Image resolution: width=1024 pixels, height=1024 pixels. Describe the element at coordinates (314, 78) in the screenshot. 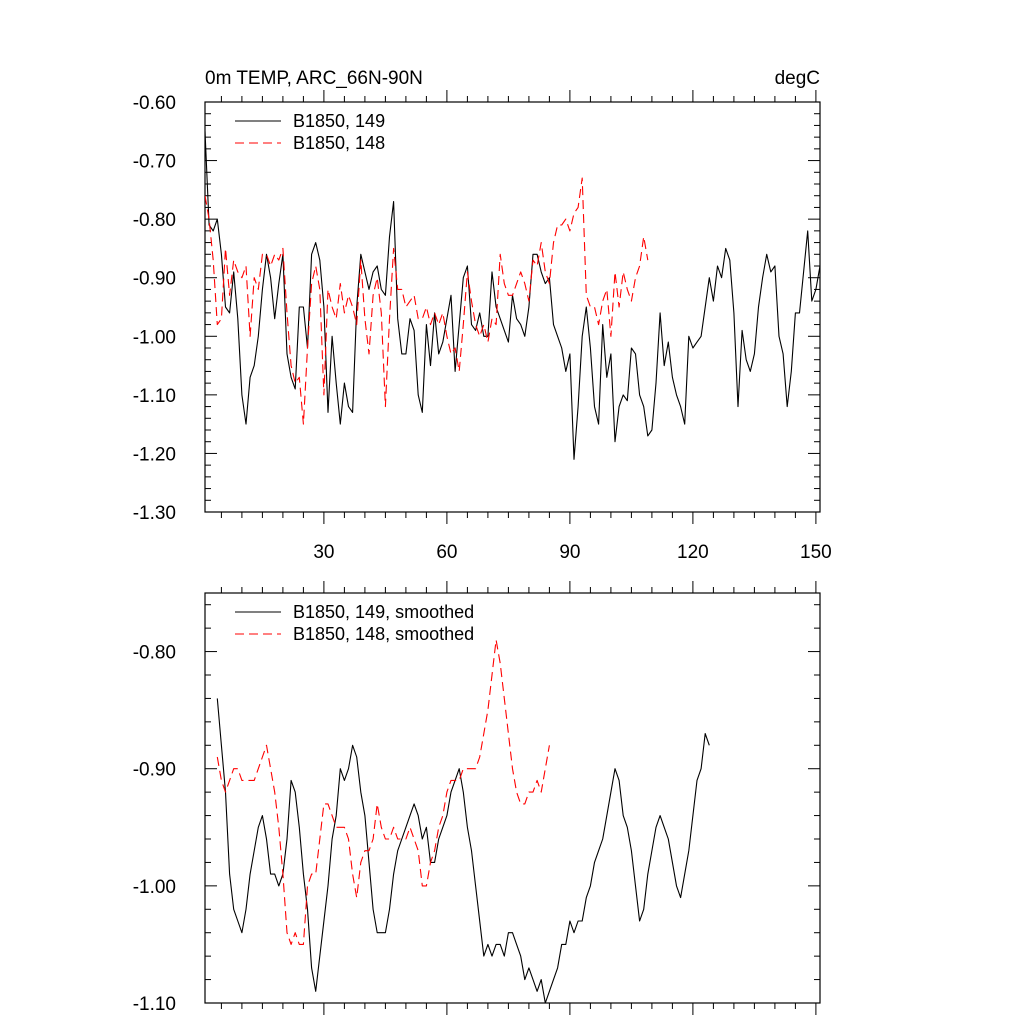

I see `chart-title: 0m TEMP, ARC_66N-90N` at that location.